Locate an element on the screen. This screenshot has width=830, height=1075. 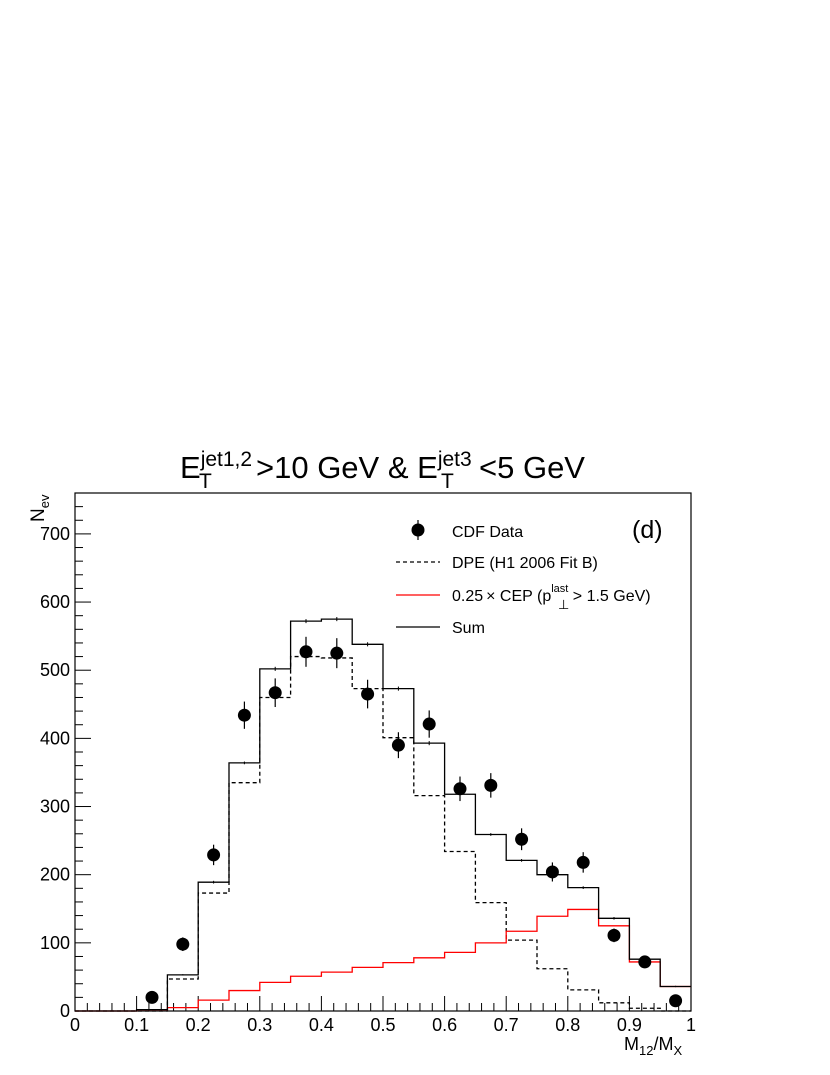
title-e1: E is located at coordinates (190, 467).